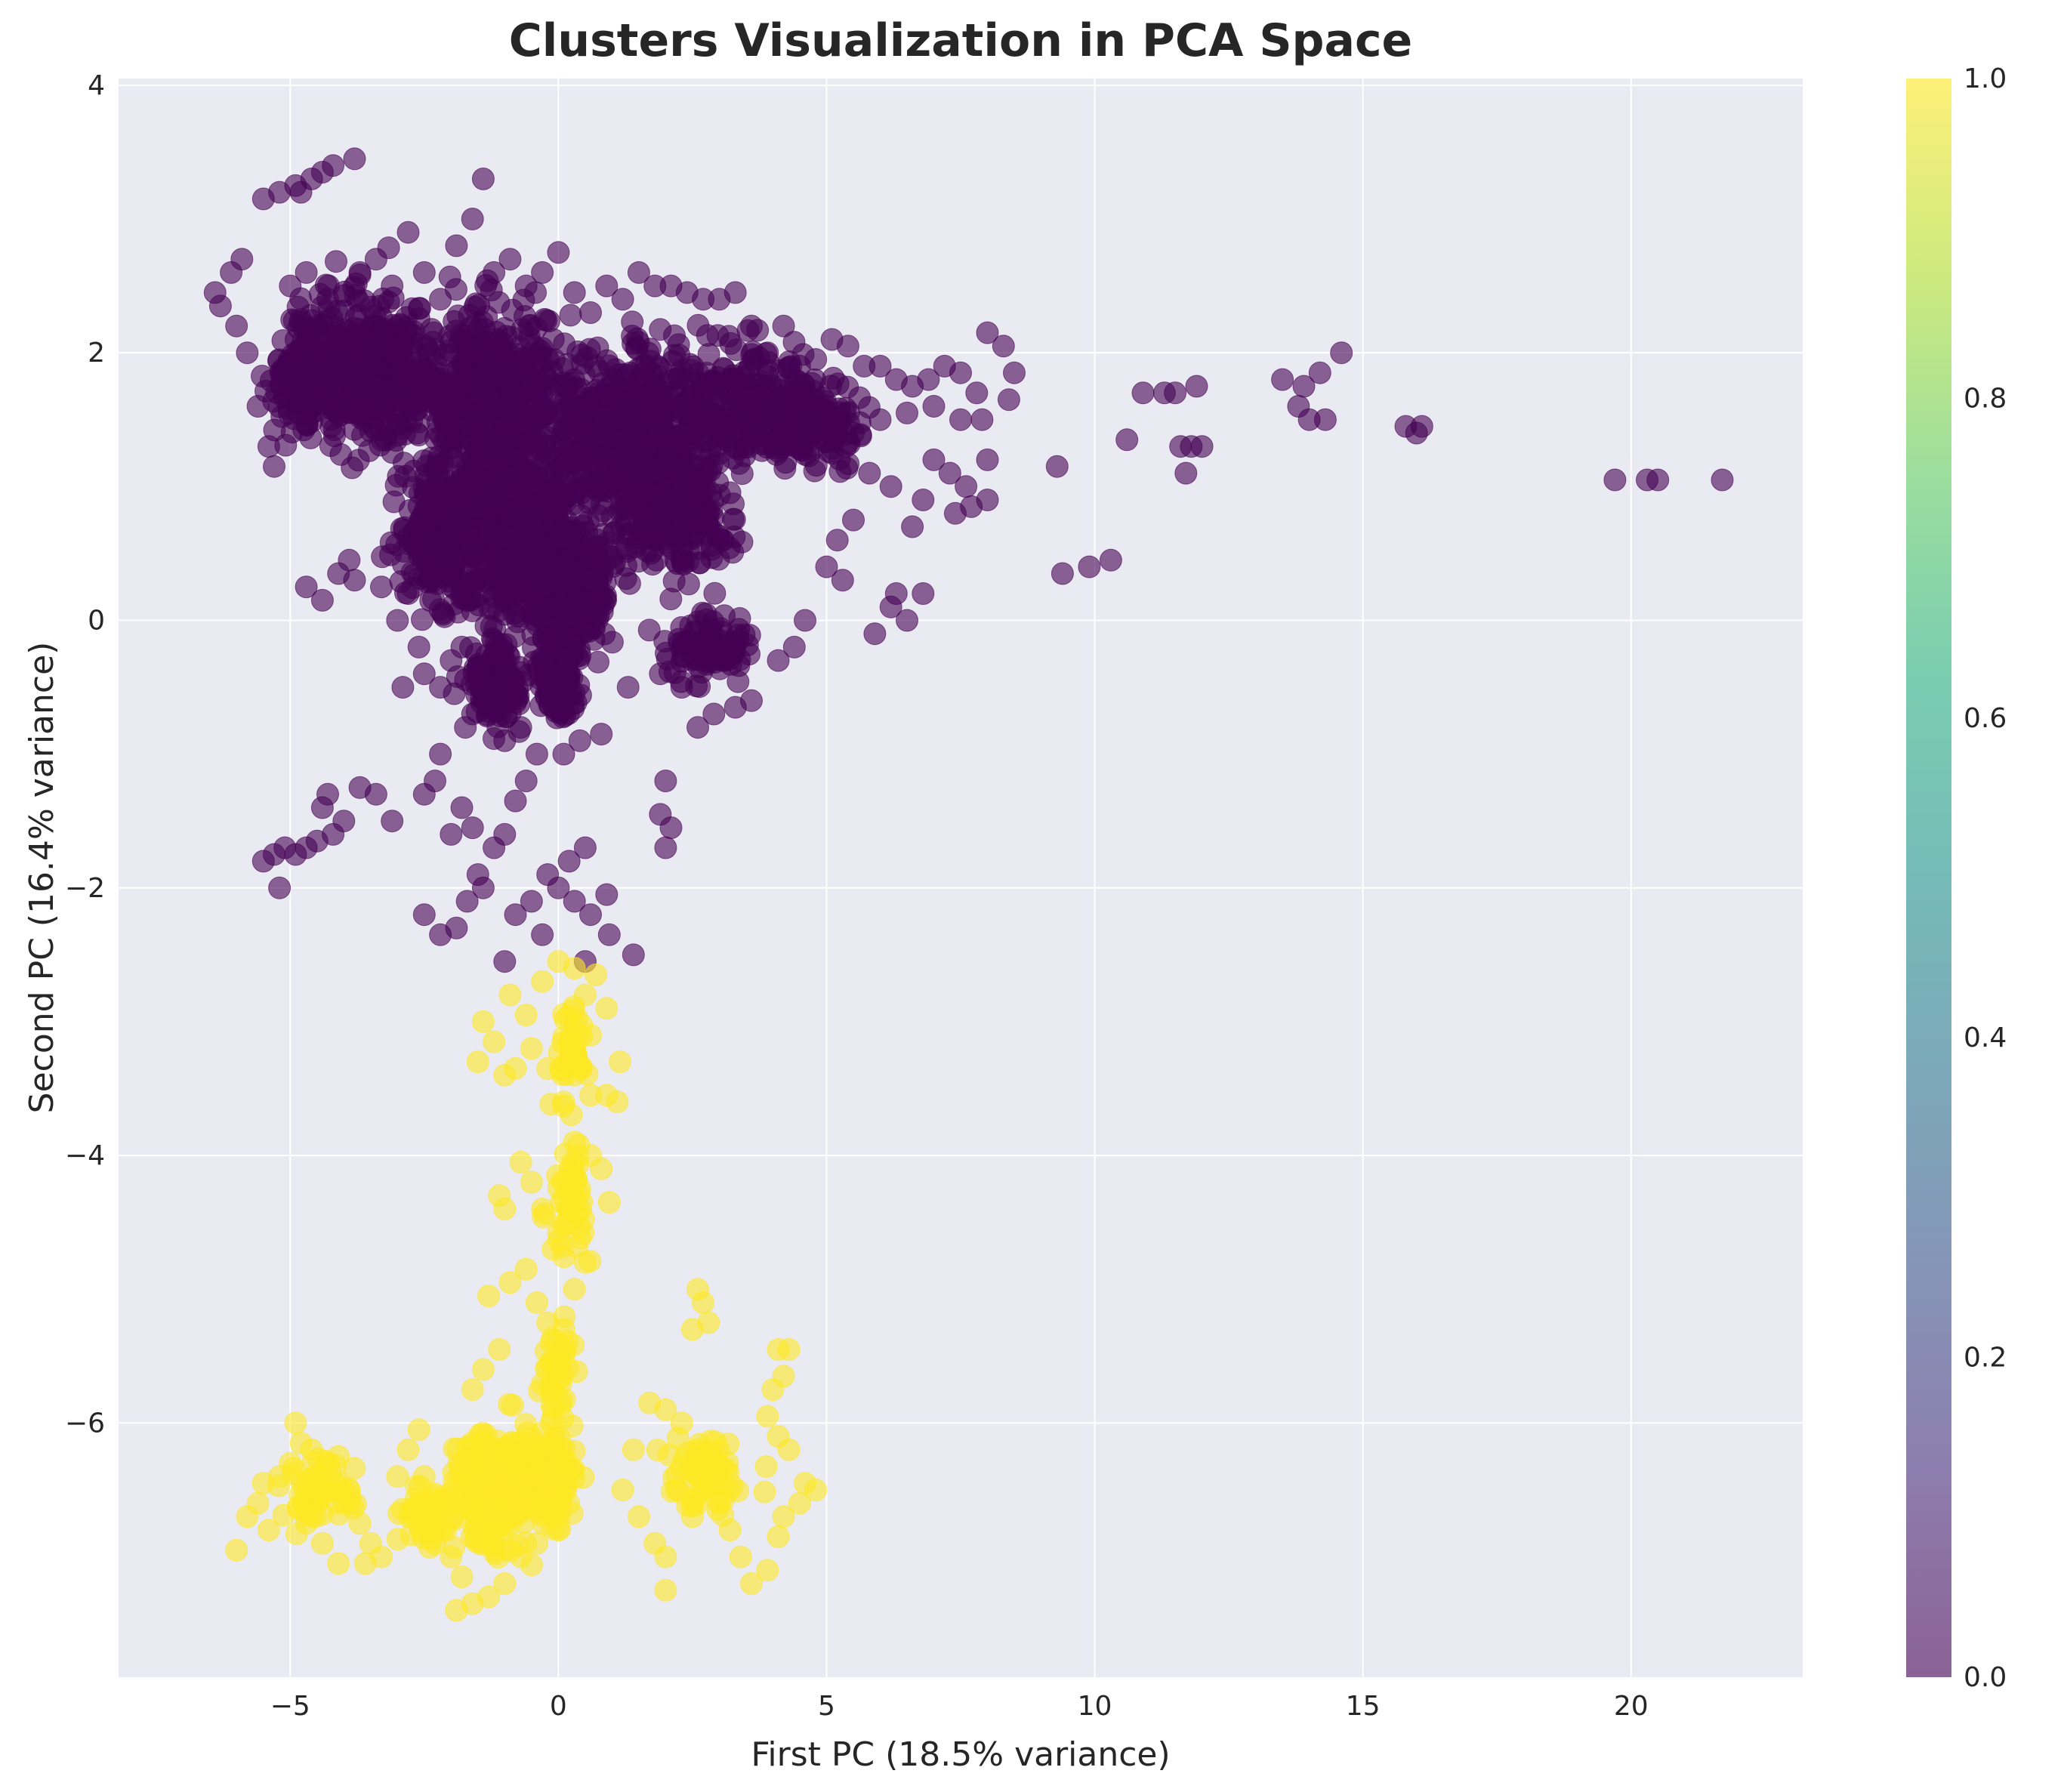 This screenshot has width=2064, height=1792. I want to click on y-tick-label: 4, so click(96, 85).